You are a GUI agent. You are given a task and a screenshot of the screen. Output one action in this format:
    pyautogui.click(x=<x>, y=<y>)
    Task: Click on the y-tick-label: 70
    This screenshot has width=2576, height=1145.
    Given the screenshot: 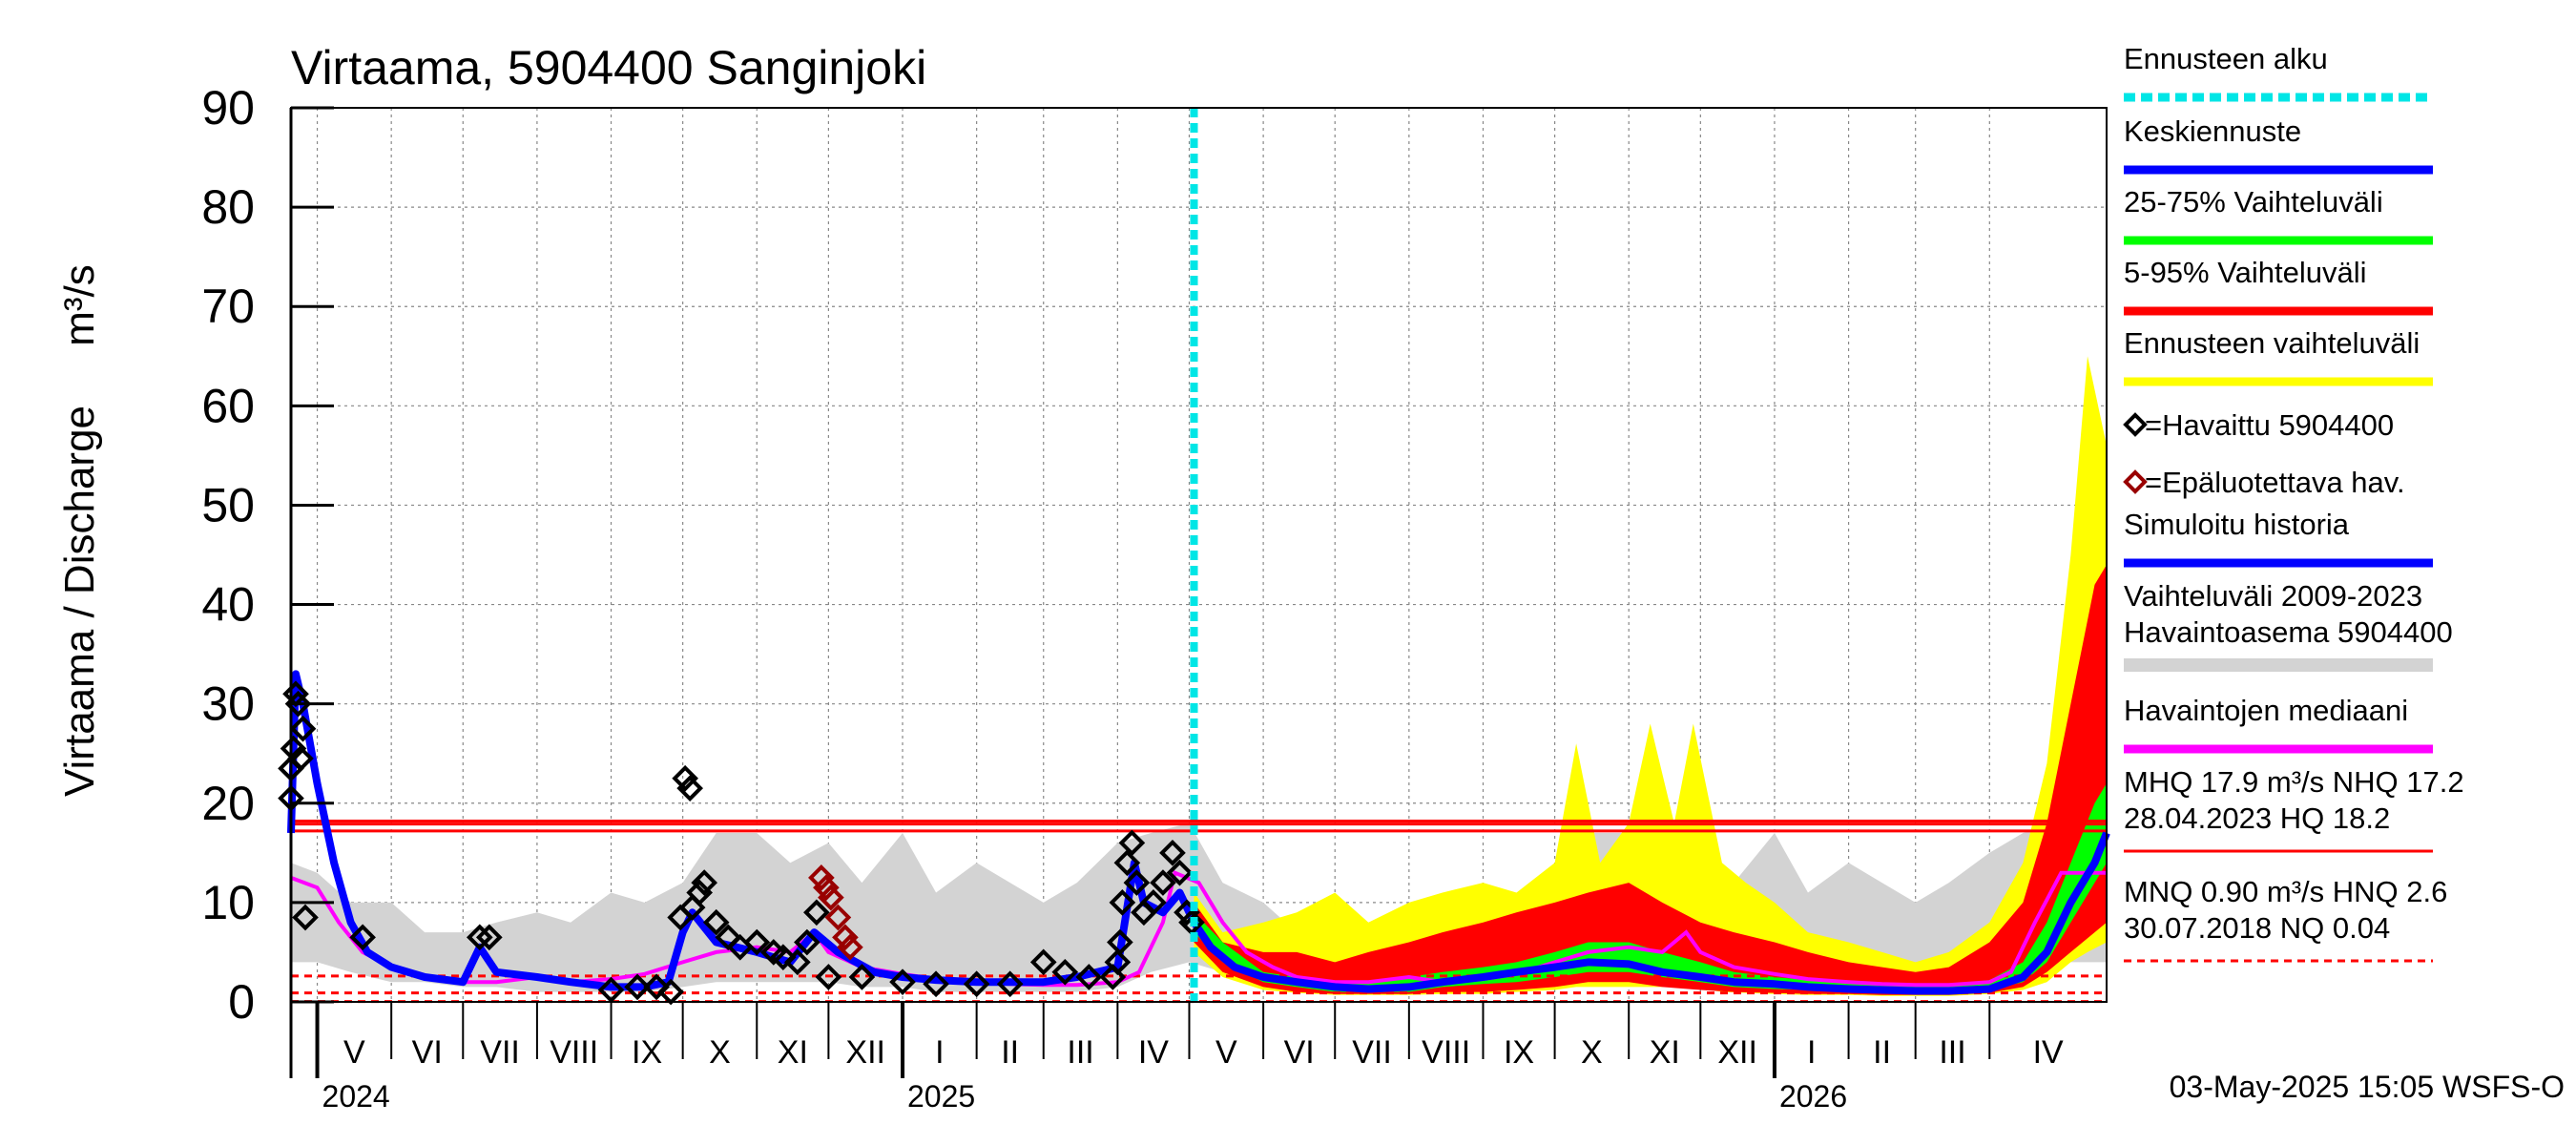 What is the action you would take?
    pyautogui.click(x=228, y=307)
    